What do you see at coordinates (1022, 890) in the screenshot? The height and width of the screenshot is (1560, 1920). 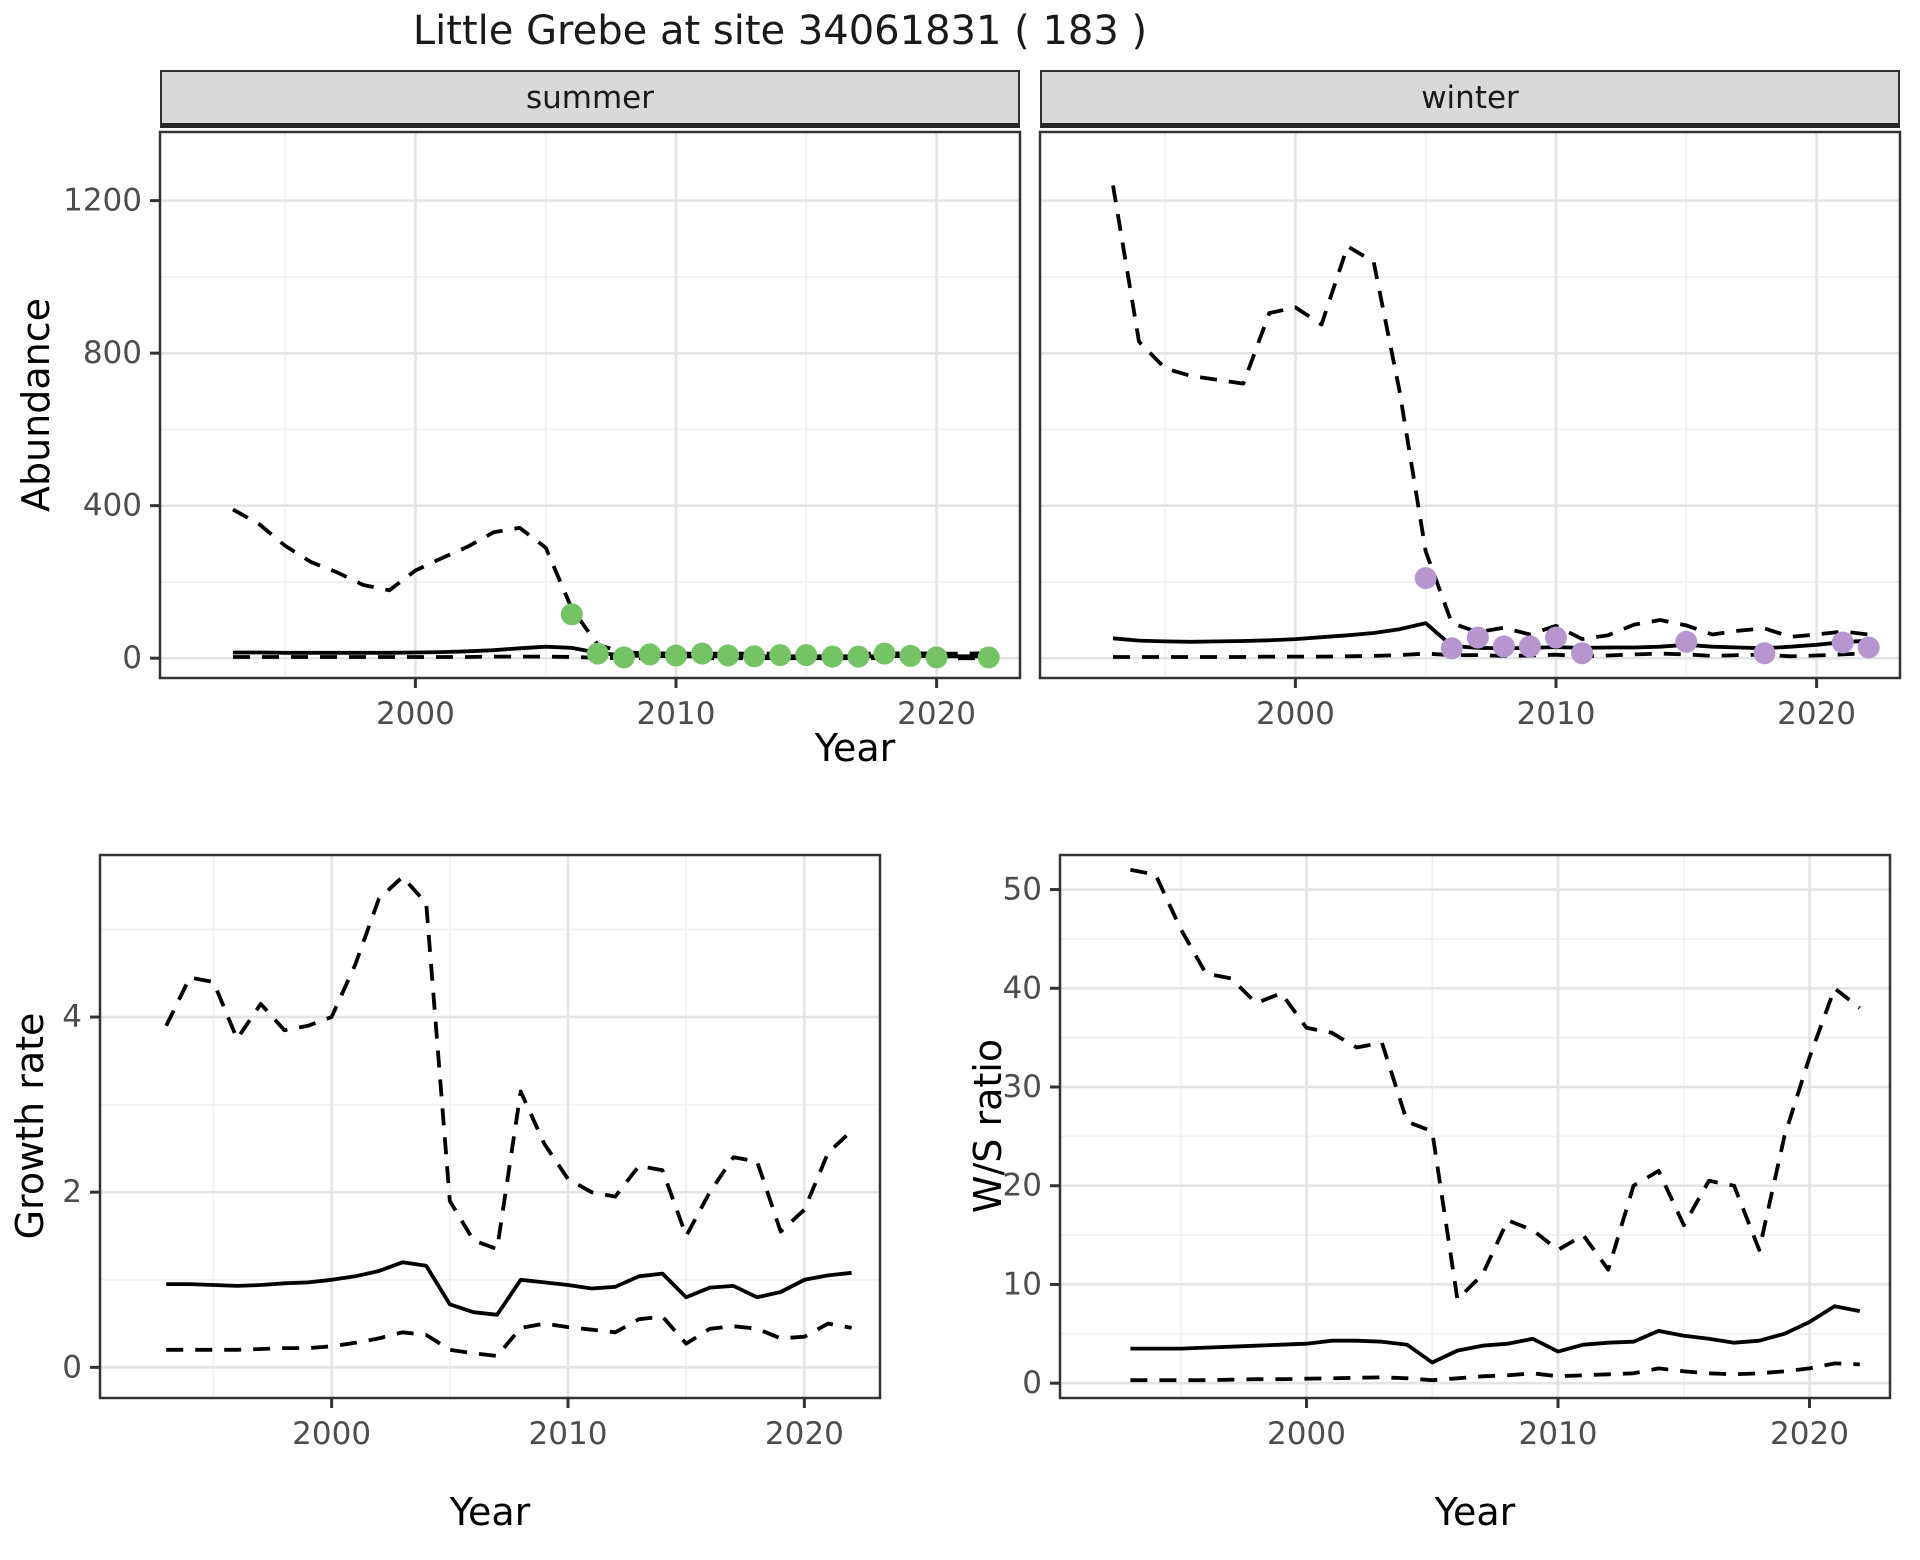 I see `svg-text: 50` at bounding box center [1022, 890].